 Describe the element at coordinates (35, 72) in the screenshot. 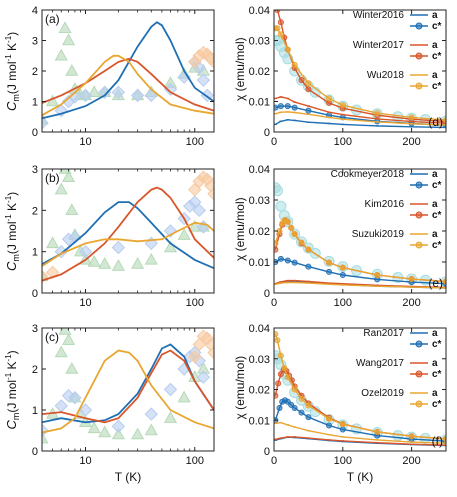

I see `y-tick-label: 2` at that location.